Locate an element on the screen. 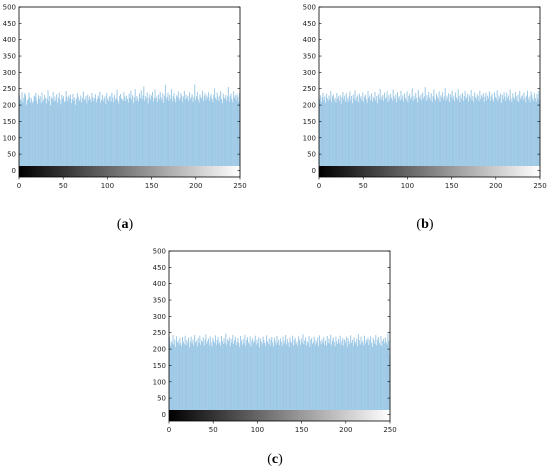 The width and height of the screenshot is (550, 469). x-tick-label: 200 is located at coordinates (345, 430).